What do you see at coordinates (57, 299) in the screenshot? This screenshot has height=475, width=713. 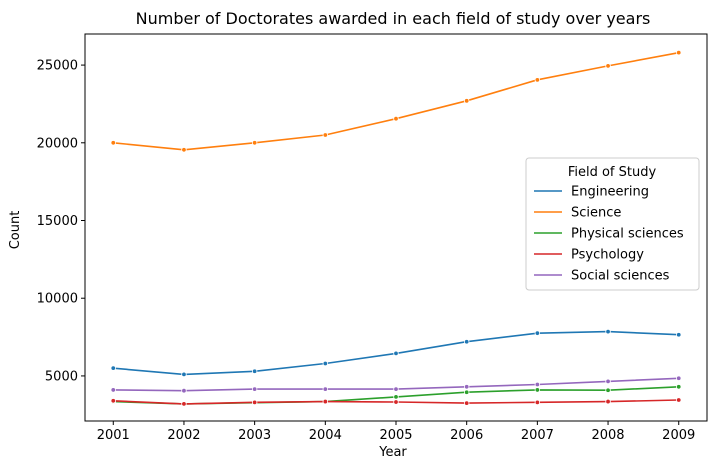 I see `y-tick-label: 10000` at bounding box center [57, 299].